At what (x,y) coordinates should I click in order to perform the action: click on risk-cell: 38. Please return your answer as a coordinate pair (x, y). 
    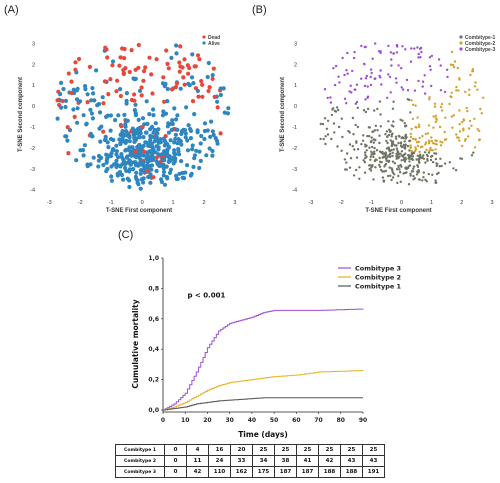
    Looking at the image, I should click on (285, 461).